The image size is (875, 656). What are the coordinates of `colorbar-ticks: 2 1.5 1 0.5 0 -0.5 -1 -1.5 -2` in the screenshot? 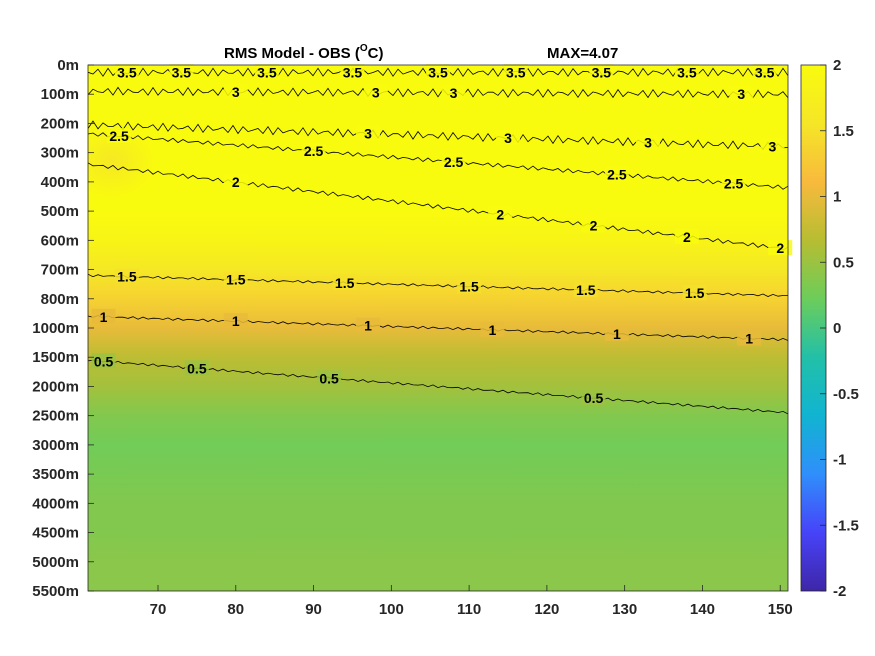 It's located at (839, 328).